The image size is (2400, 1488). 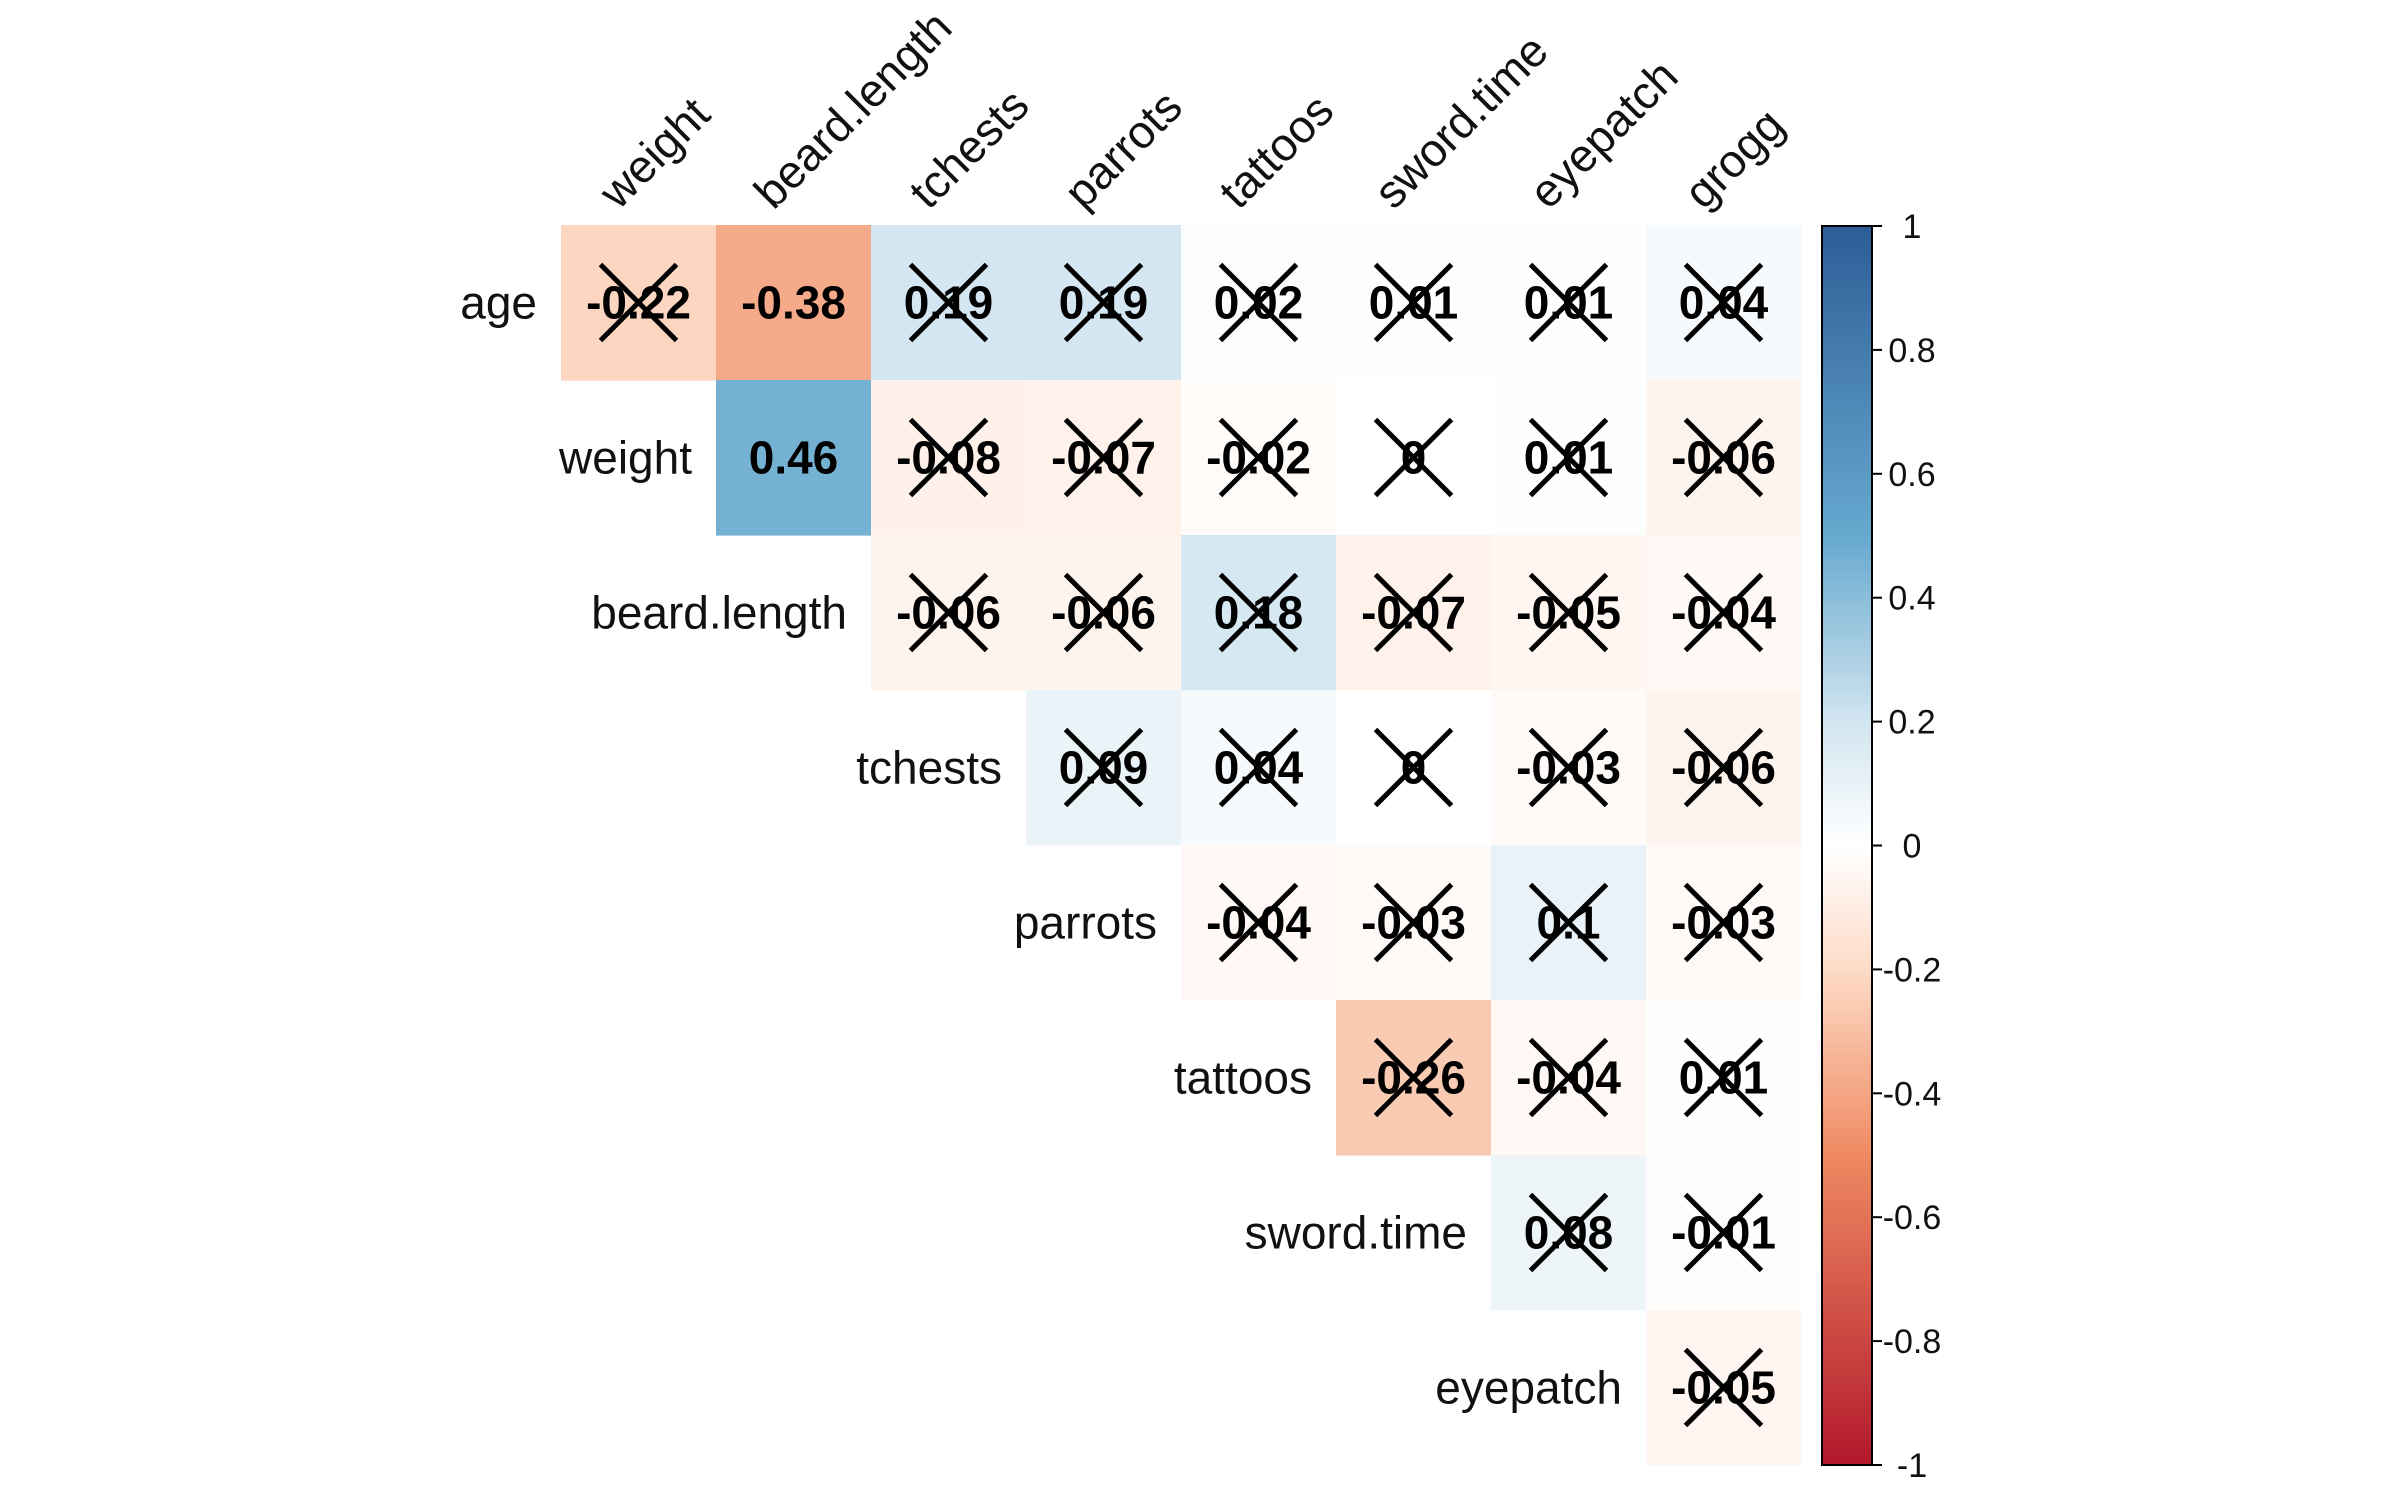 I want to click on row-label: tattoos, so click(x=1243, y=1078).